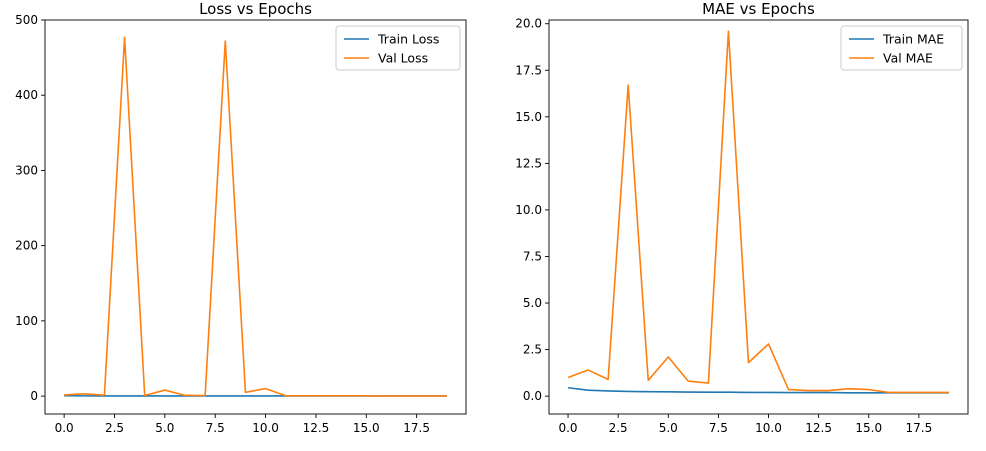  Describe the element at coordinates (265, 428) in the screenshot. I see `loss-x-tick-label: 10.0` at that location.